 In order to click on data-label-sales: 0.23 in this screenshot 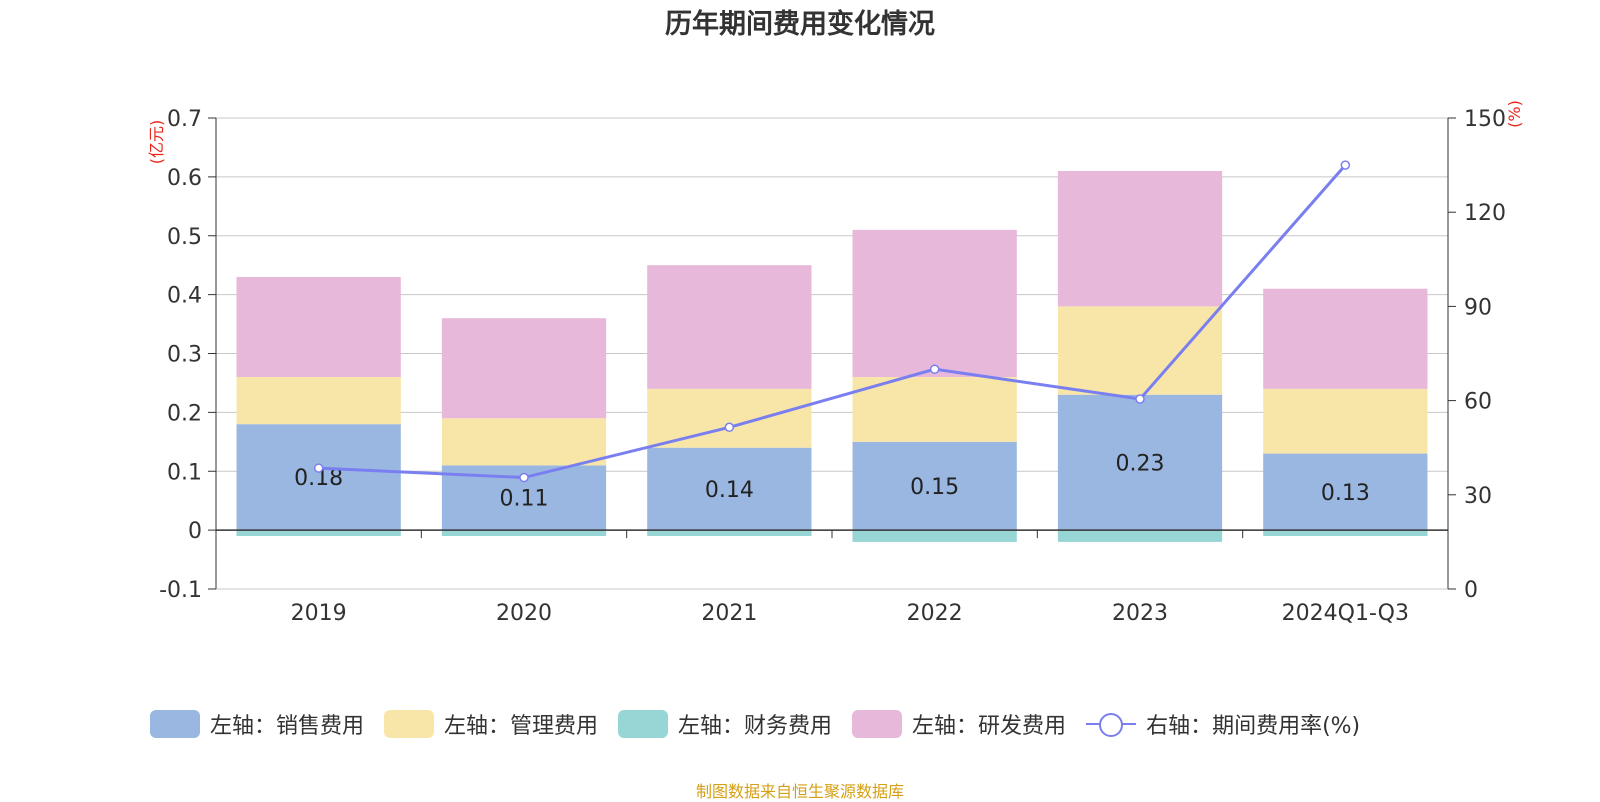, I will do `click(1140, 463)`.